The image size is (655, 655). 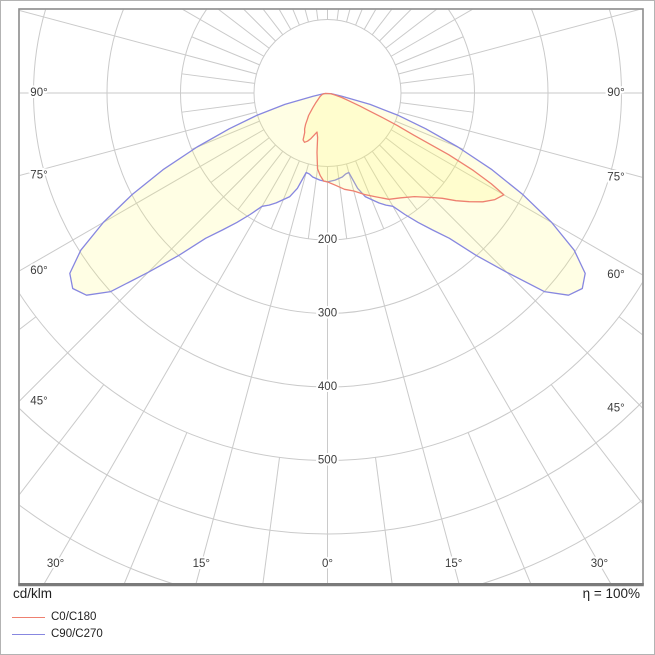 I want to click on radial-tick-label: 500, so click(x=327, y=461).